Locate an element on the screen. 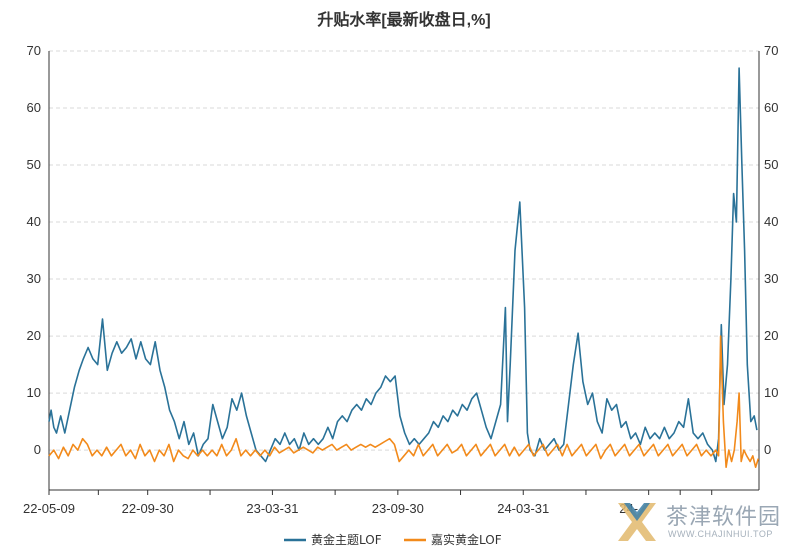  x-tick-label: 22-05-09 is located at coordinates (49, 508).